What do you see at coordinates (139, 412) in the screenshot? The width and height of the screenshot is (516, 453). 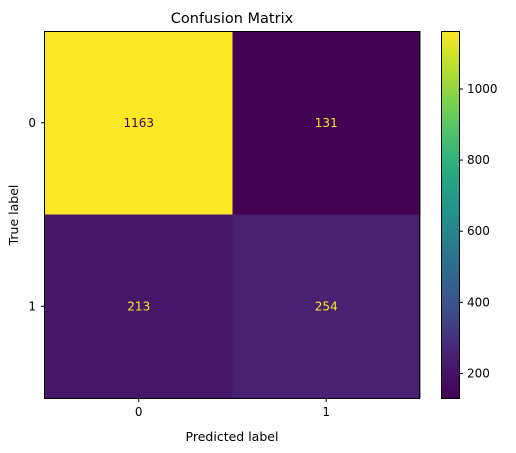 I see `x-tick-label: 0` at bounding box center [139, 412].